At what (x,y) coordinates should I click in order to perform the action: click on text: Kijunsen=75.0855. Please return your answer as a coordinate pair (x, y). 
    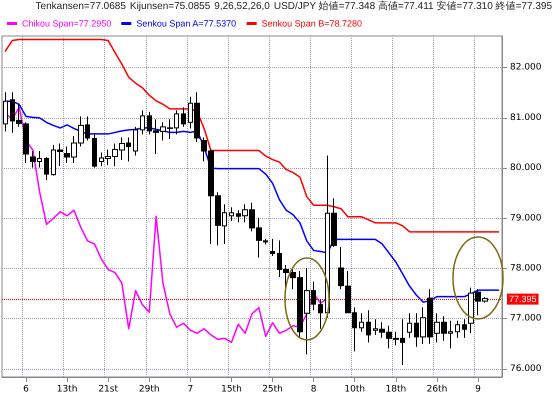
    Looking at the image, I should click on (170, 7).